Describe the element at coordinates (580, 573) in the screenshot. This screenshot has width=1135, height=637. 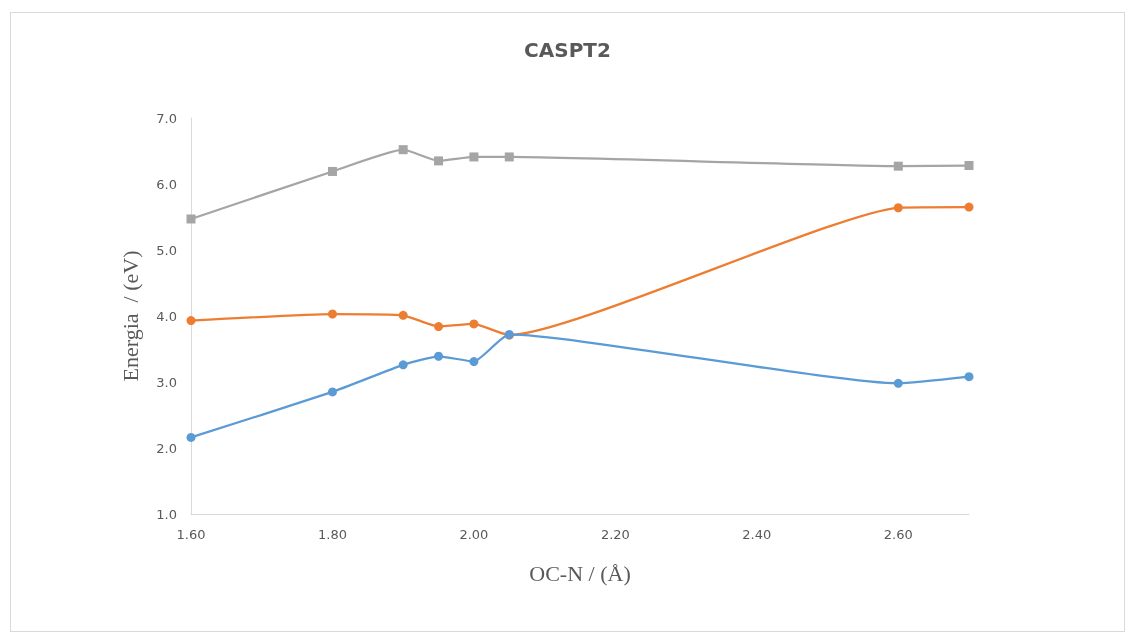
I see `x-axis-title: OC-N / (Å)` at that location.